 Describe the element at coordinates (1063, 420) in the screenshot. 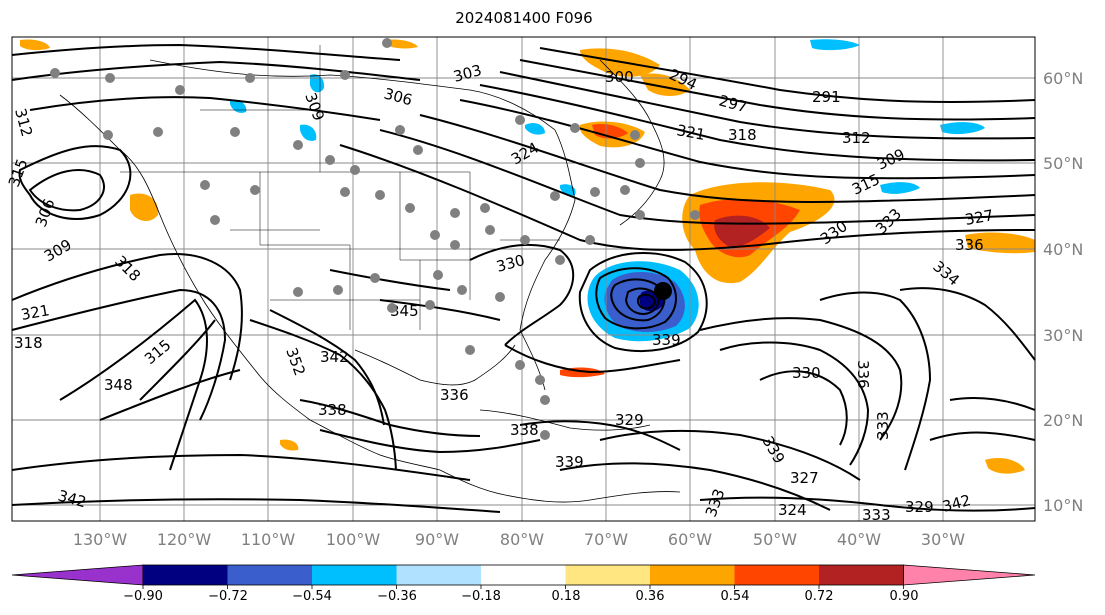

I see `lat-label: 20°N` at that location.